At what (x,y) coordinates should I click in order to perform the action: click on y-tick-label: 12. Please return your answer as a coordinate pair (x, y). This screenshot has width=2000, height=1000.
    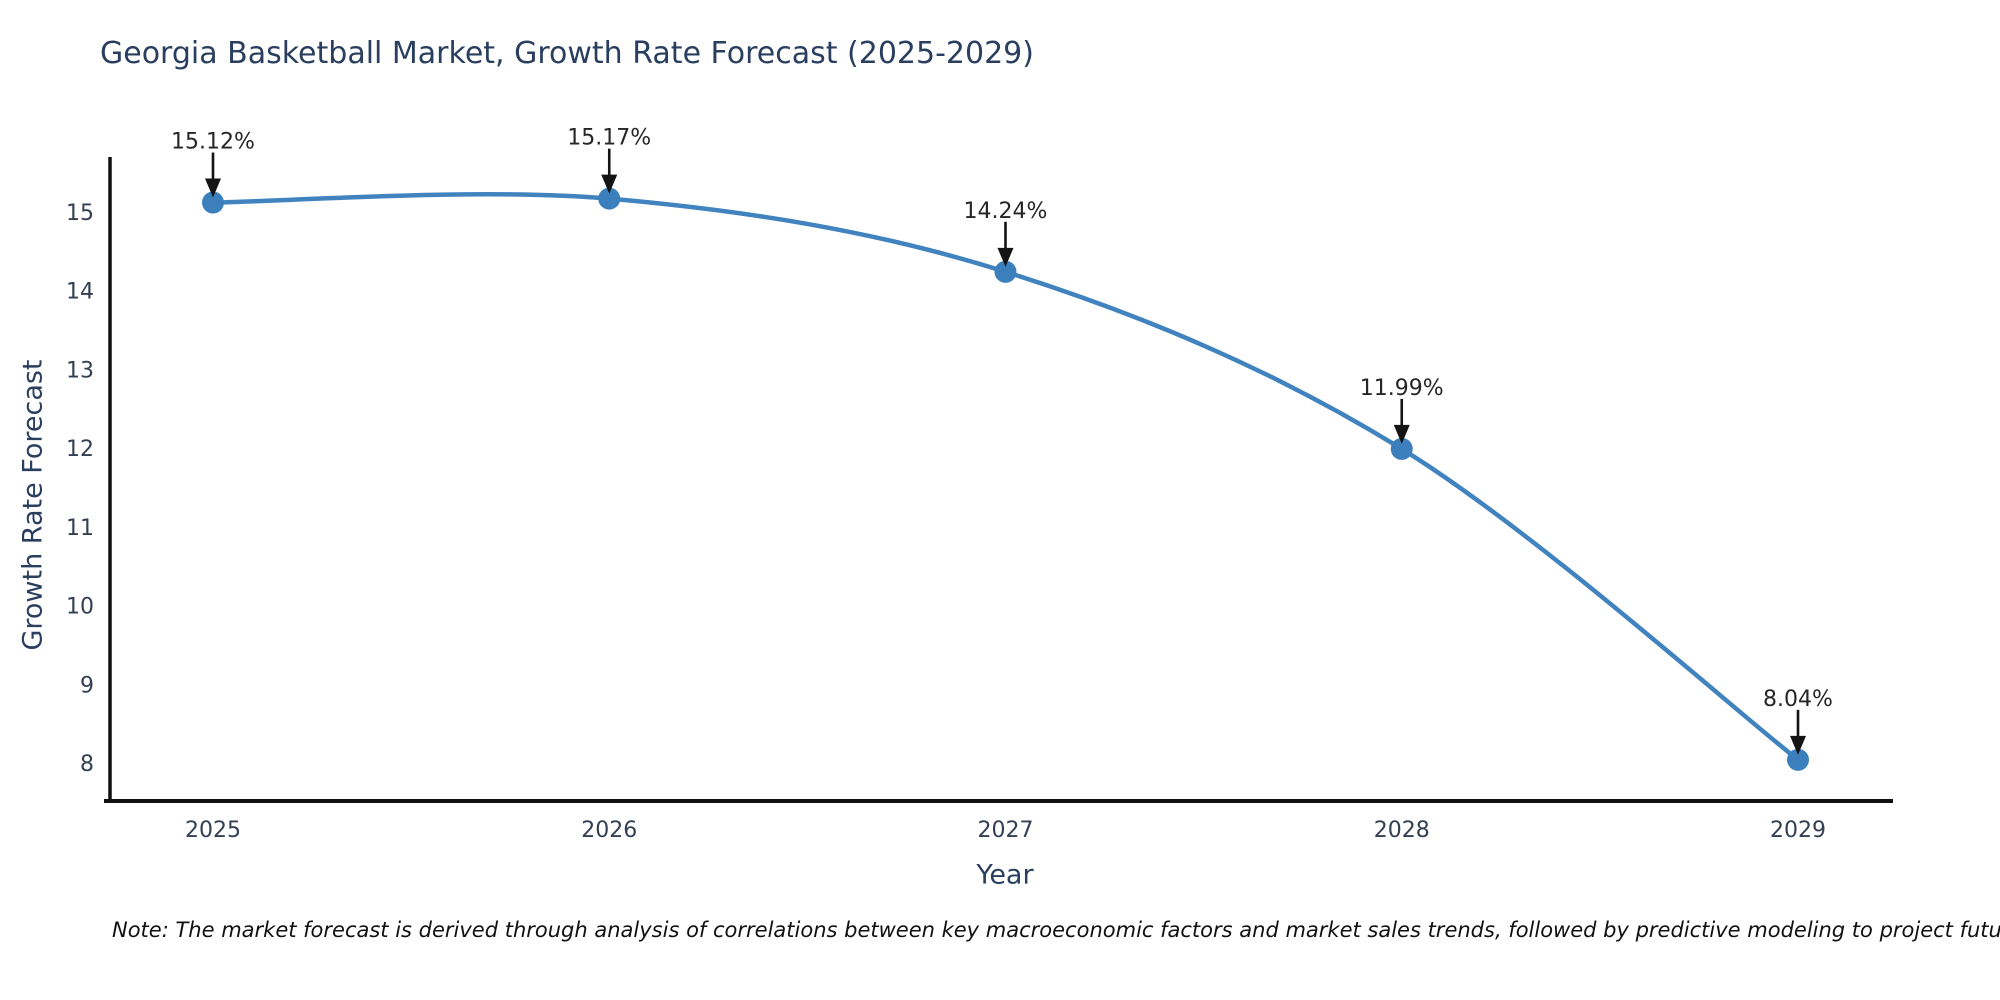
    Looking at the image, I should click on (80, 449).